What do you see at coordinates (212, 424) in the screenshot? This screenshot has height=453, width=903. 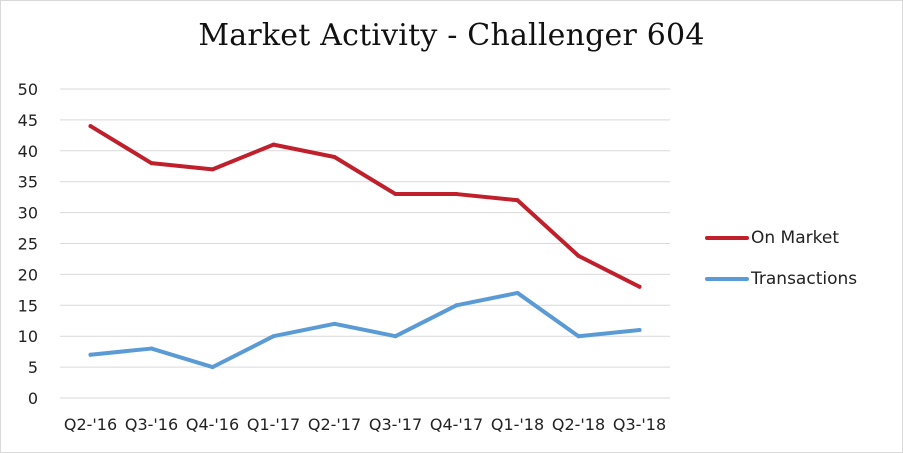 I see `x-tick-label: Q4-'16` at bounding box center [212, 424].